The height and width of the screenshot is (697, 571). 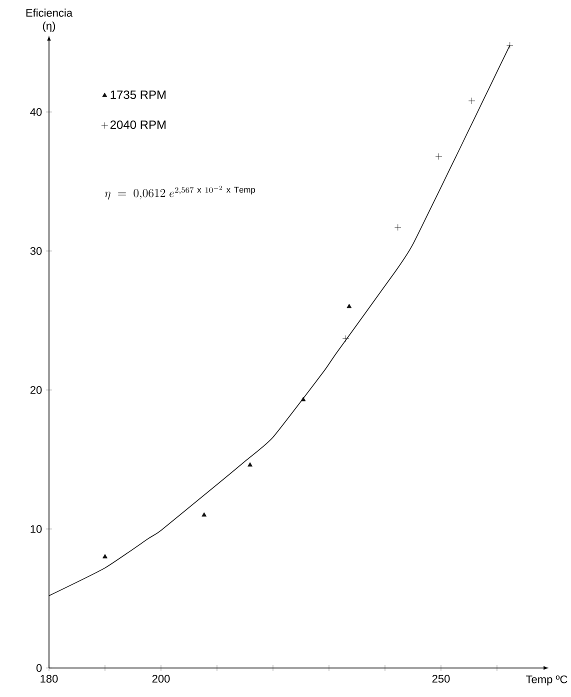 I want to click on x-tick-label: 200, so click(x=161, y=678).